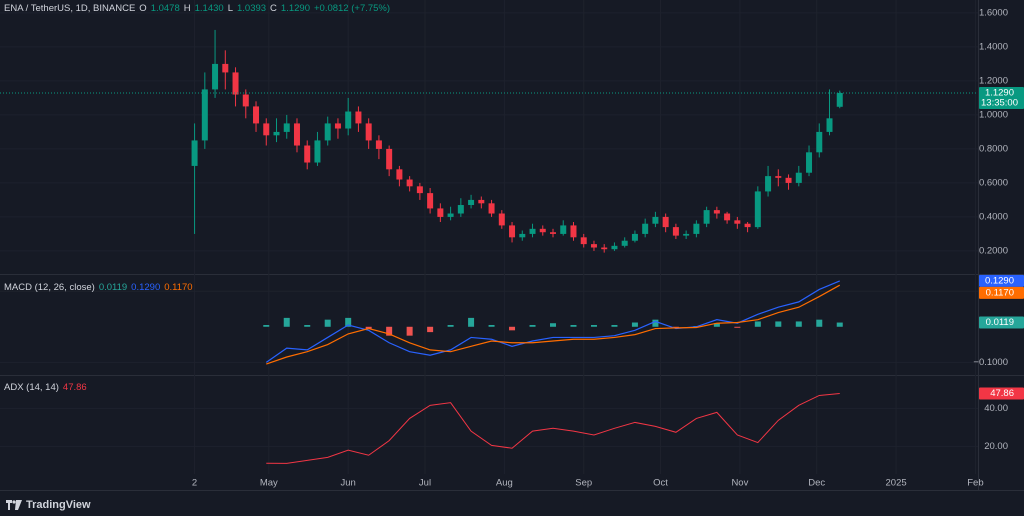 The image size is (1024, 516). I want to click on brand-name: TradingView, so click(58, 505).